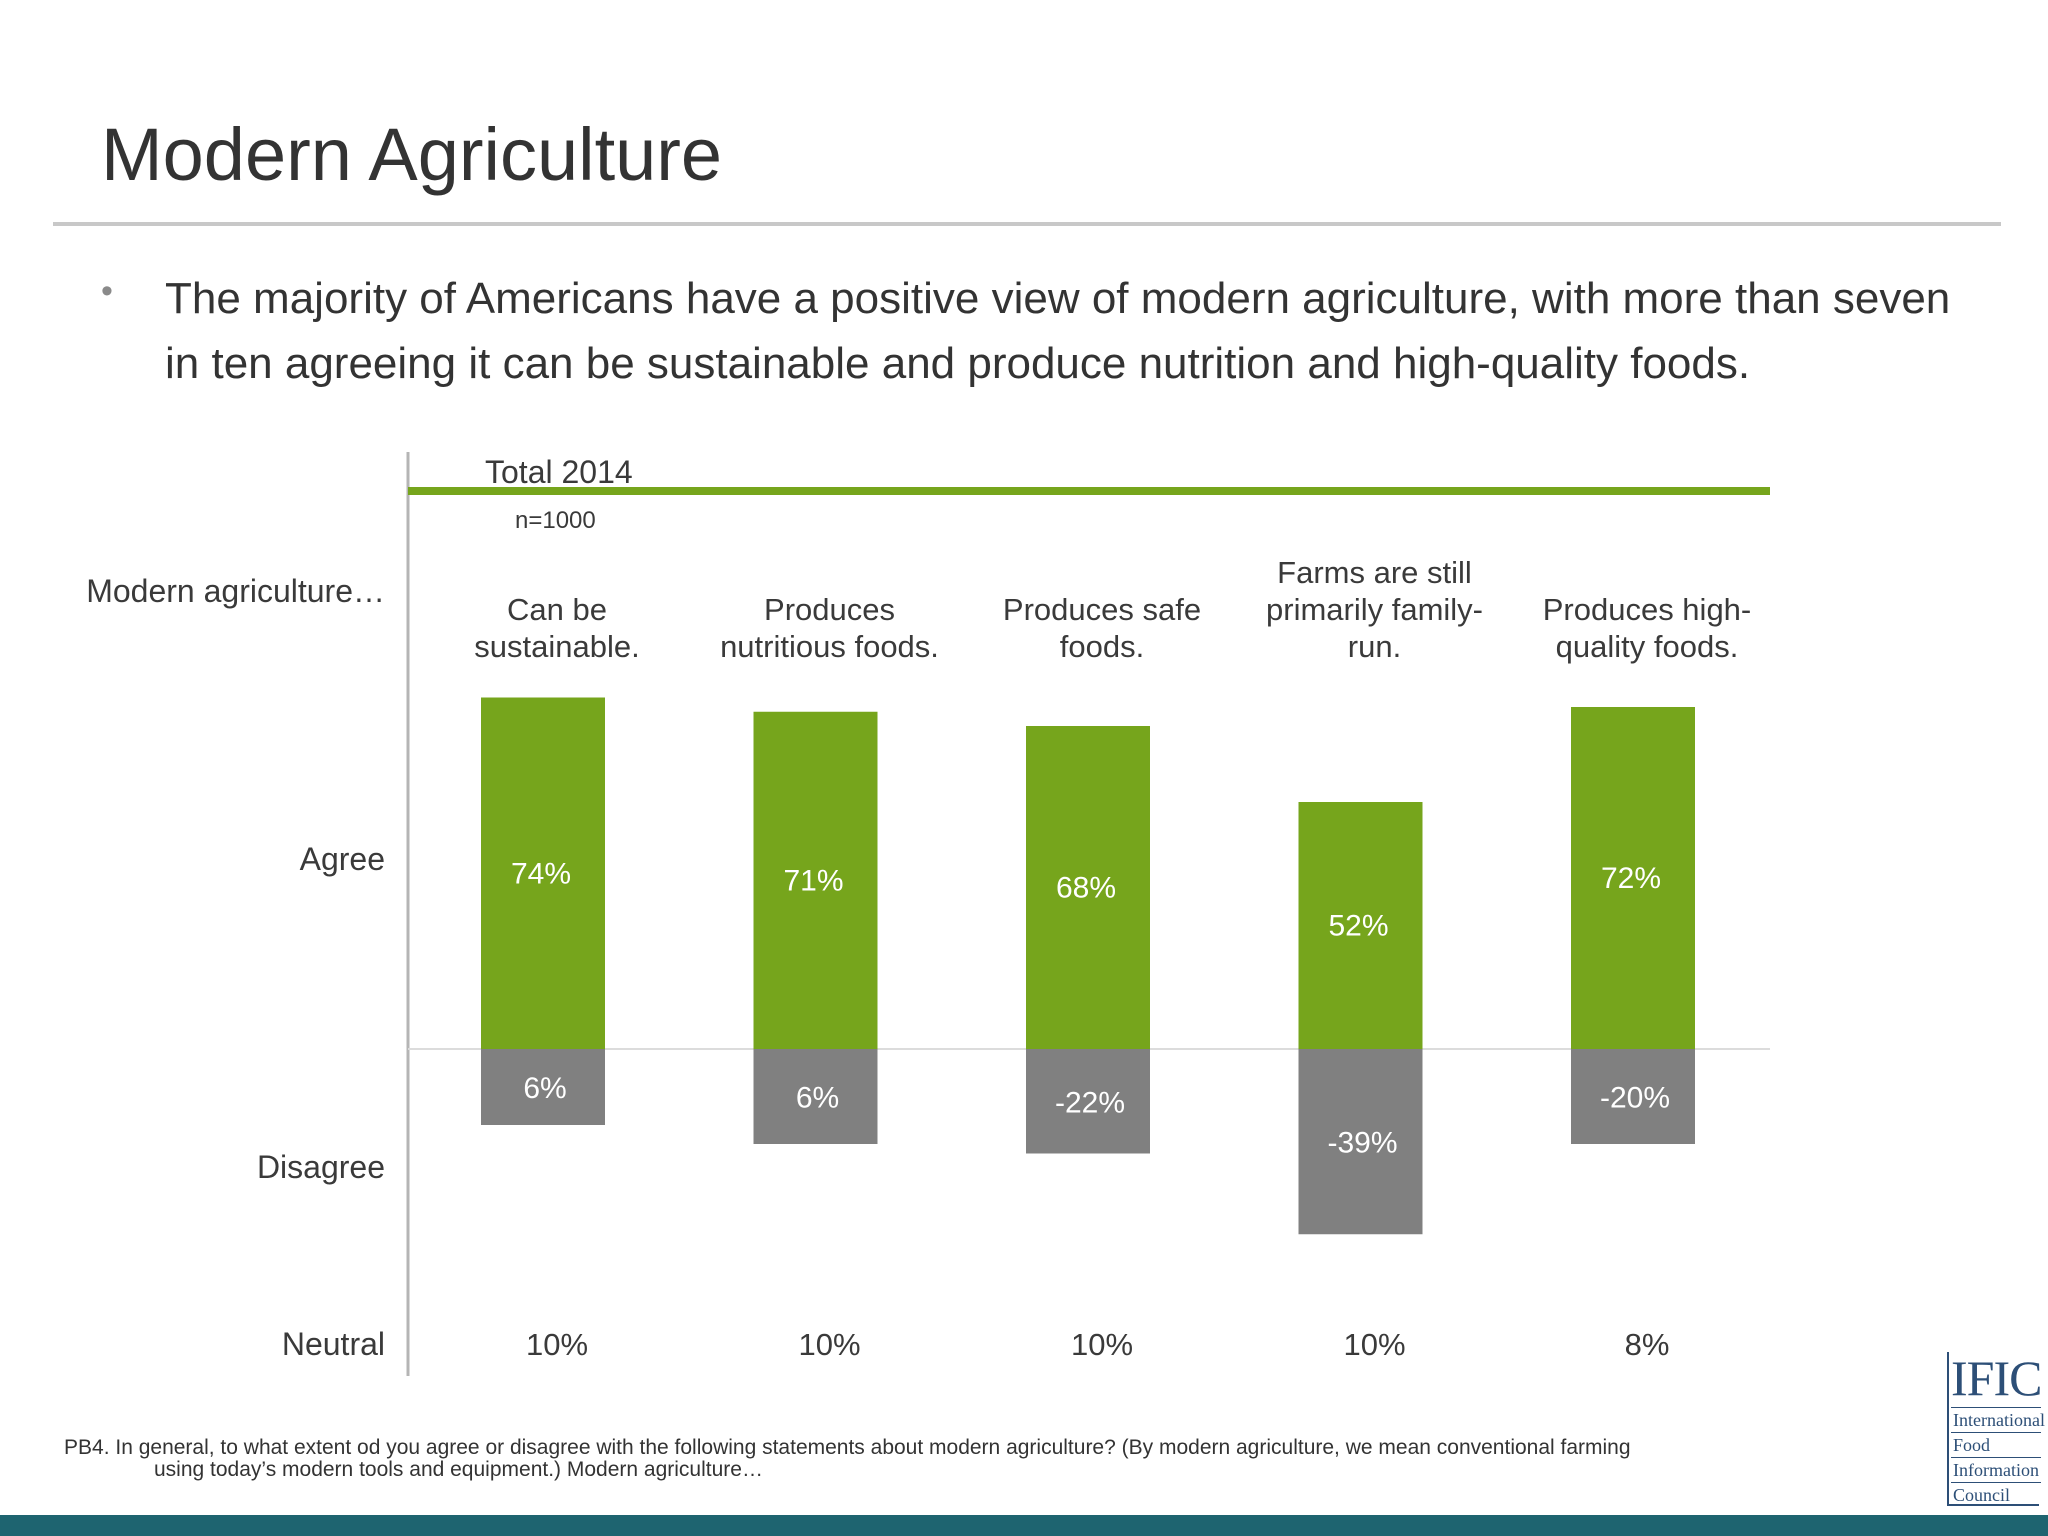 The width and height of the screenshot is (2048, 1536). Describe the element at coordinates (1996, 1444) in the screenshot. I see `logo-word: Food` at that location.